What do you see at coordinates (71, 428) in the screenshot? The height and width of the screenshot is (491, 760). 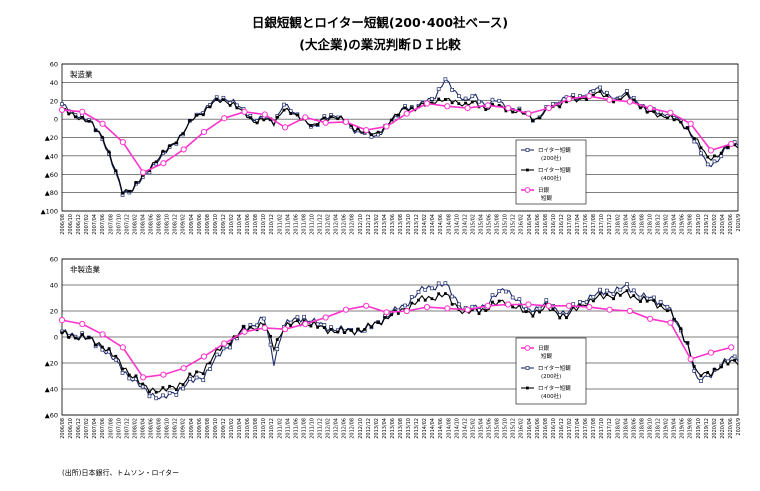 I see `x-tick-label: 2006/10` at bounding box center [71, 428].